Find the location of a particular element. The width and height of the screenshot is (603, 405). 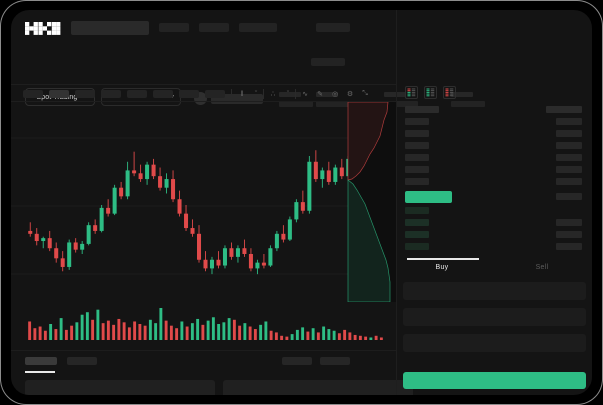

action-hide-other-pairs is located at coordinates (297, 361).